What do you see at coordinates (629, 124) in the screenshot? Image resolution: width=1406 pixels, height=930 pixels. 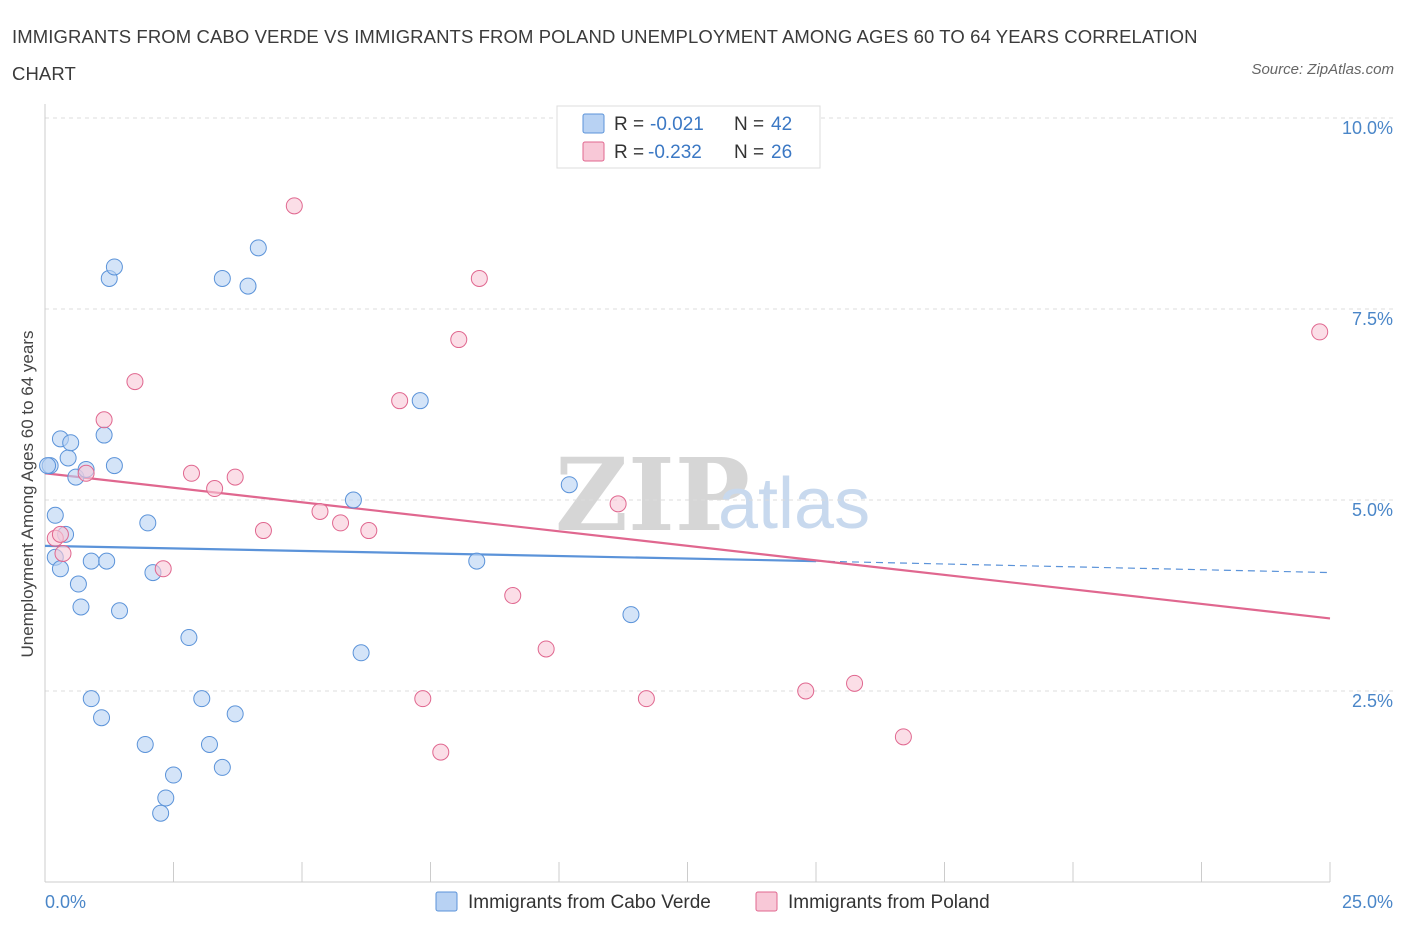 I see `legend-r-label-cabo-verde: R =` at bounding box center [629, 124].